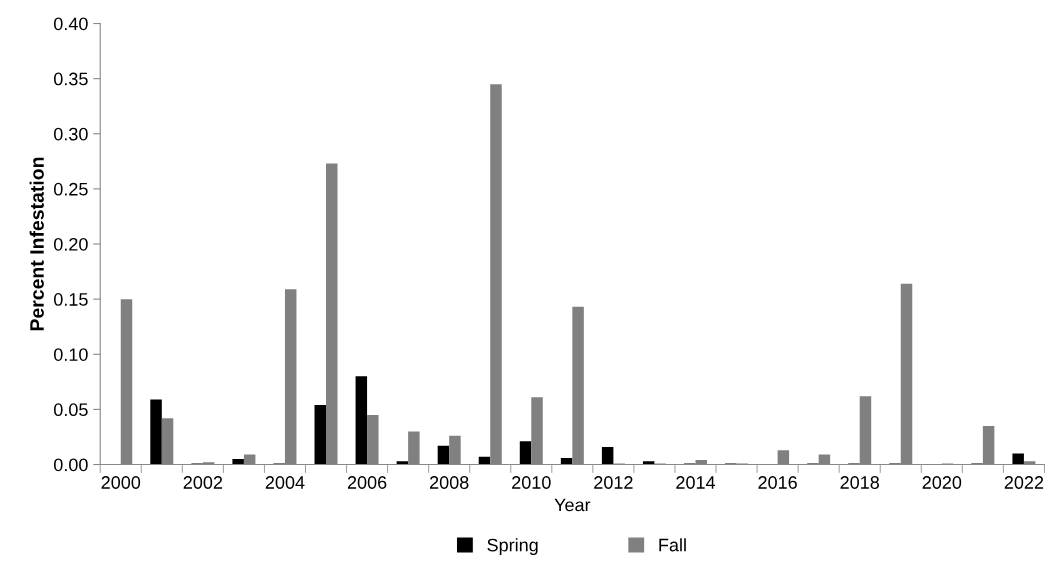  Describe the element at coordinates (36, 244) in the screenshot. I see `y-axis-title: Percent Infestation` at that location.